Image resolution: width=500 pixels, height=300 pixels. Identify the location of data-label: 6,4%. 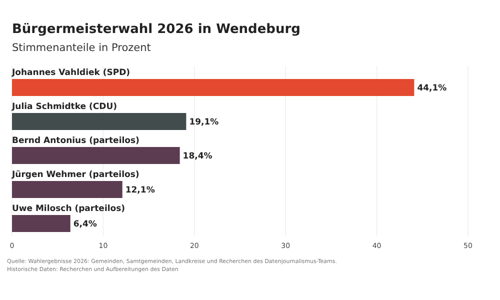
(85, 225).